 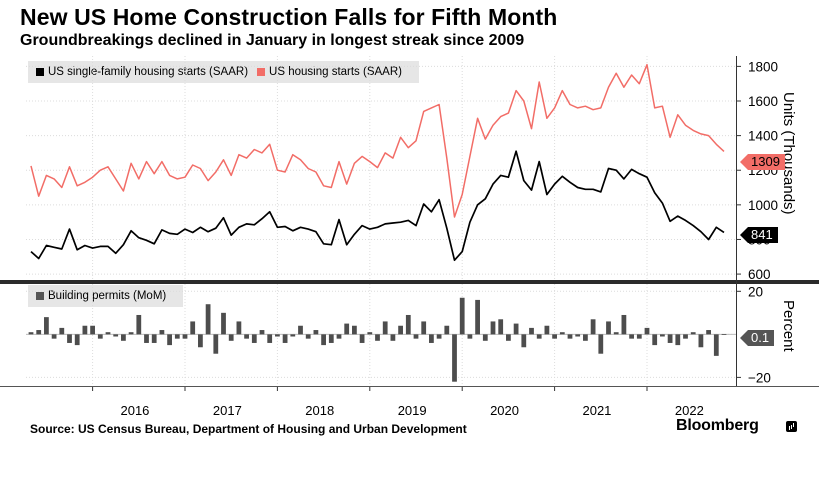 What do you see at coordinates (717, 425) in the screenshot?
I see `bloomberg-logo: Bloomberg` at bounding box center [717, 425].